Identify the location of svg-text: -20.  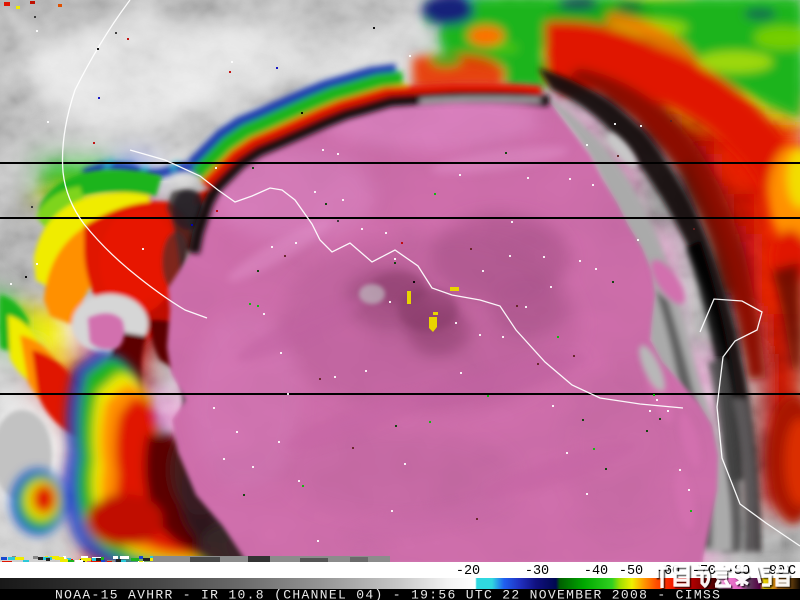
(468, 571).